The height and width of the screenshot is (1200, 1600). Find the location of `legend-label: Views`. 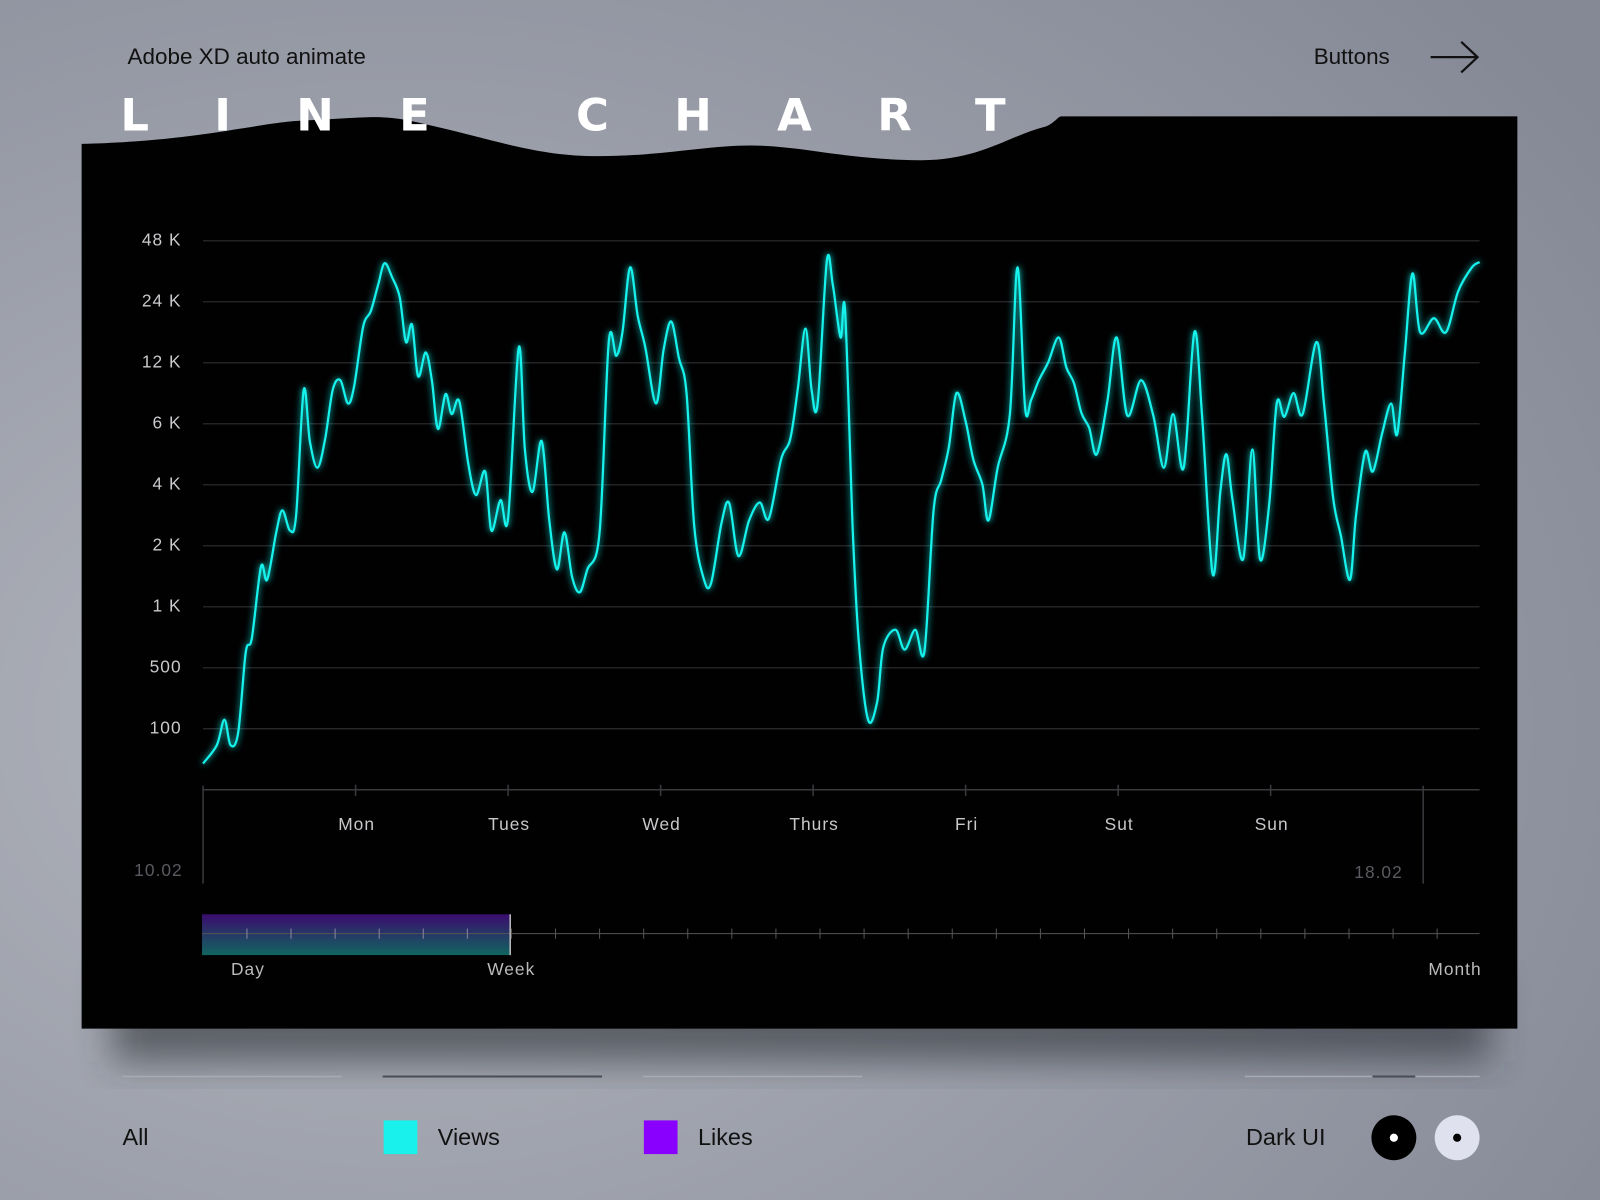

legend-label: Views is located at coordinates (469, 1137).